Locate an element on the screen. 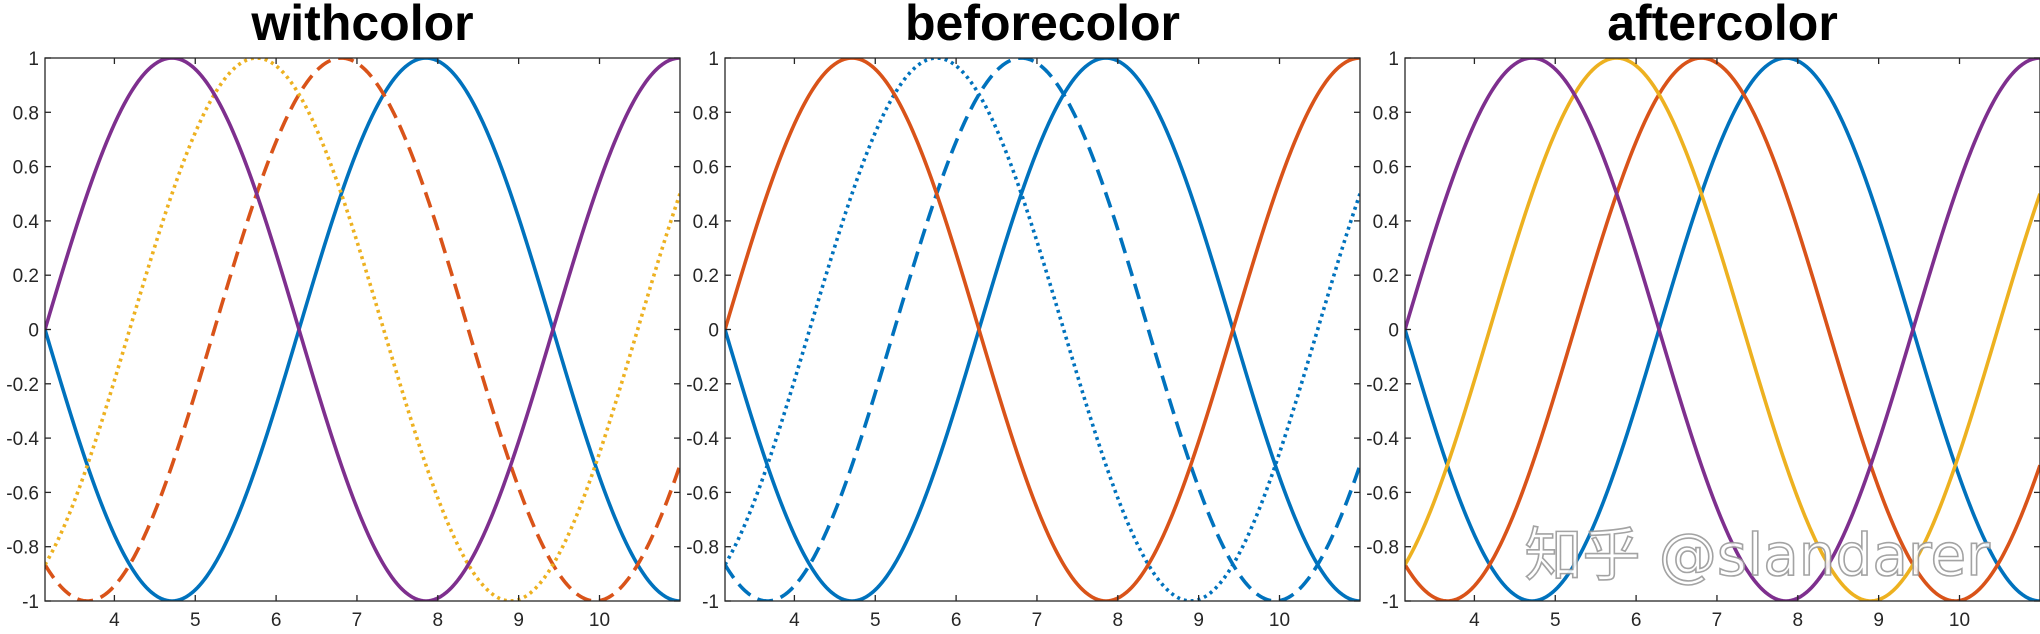 The height and width of the screenshot is (634, 2040). chart-title: withcolor is located at coordinates (361, 25).